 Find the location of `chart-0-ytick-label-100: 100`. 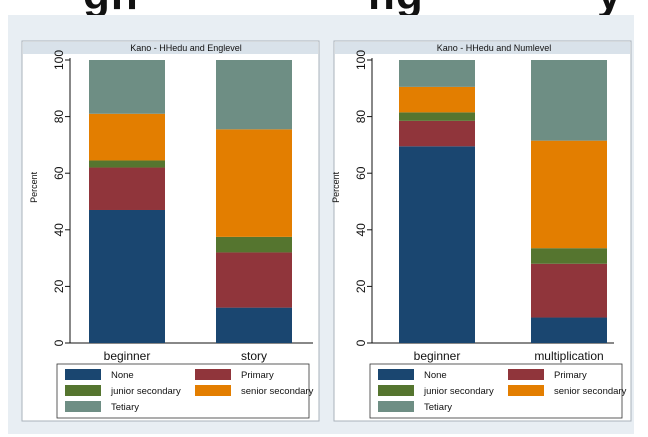

chart-0-ytick-label-100: 100 is located at coordinates (59, 60).